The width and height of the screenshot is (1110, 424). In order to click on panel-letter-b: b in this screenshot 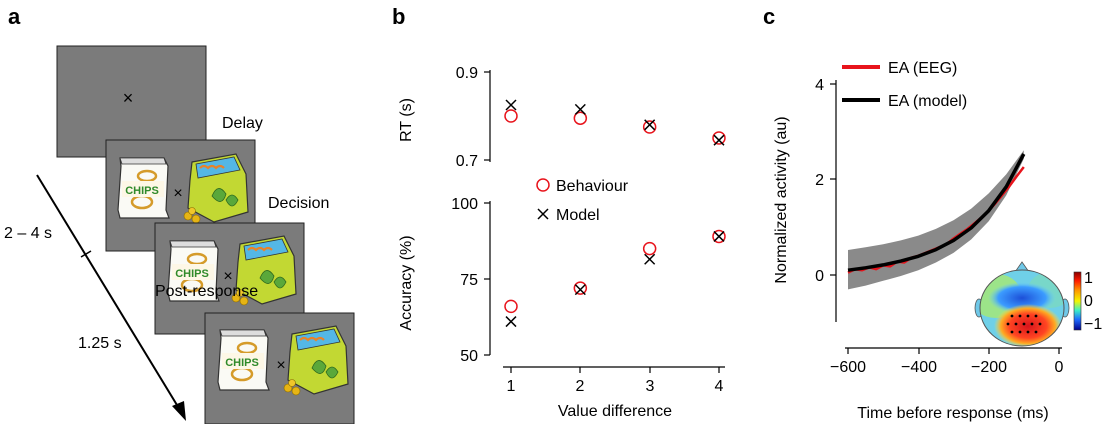, I will do `click(398, 16)`.